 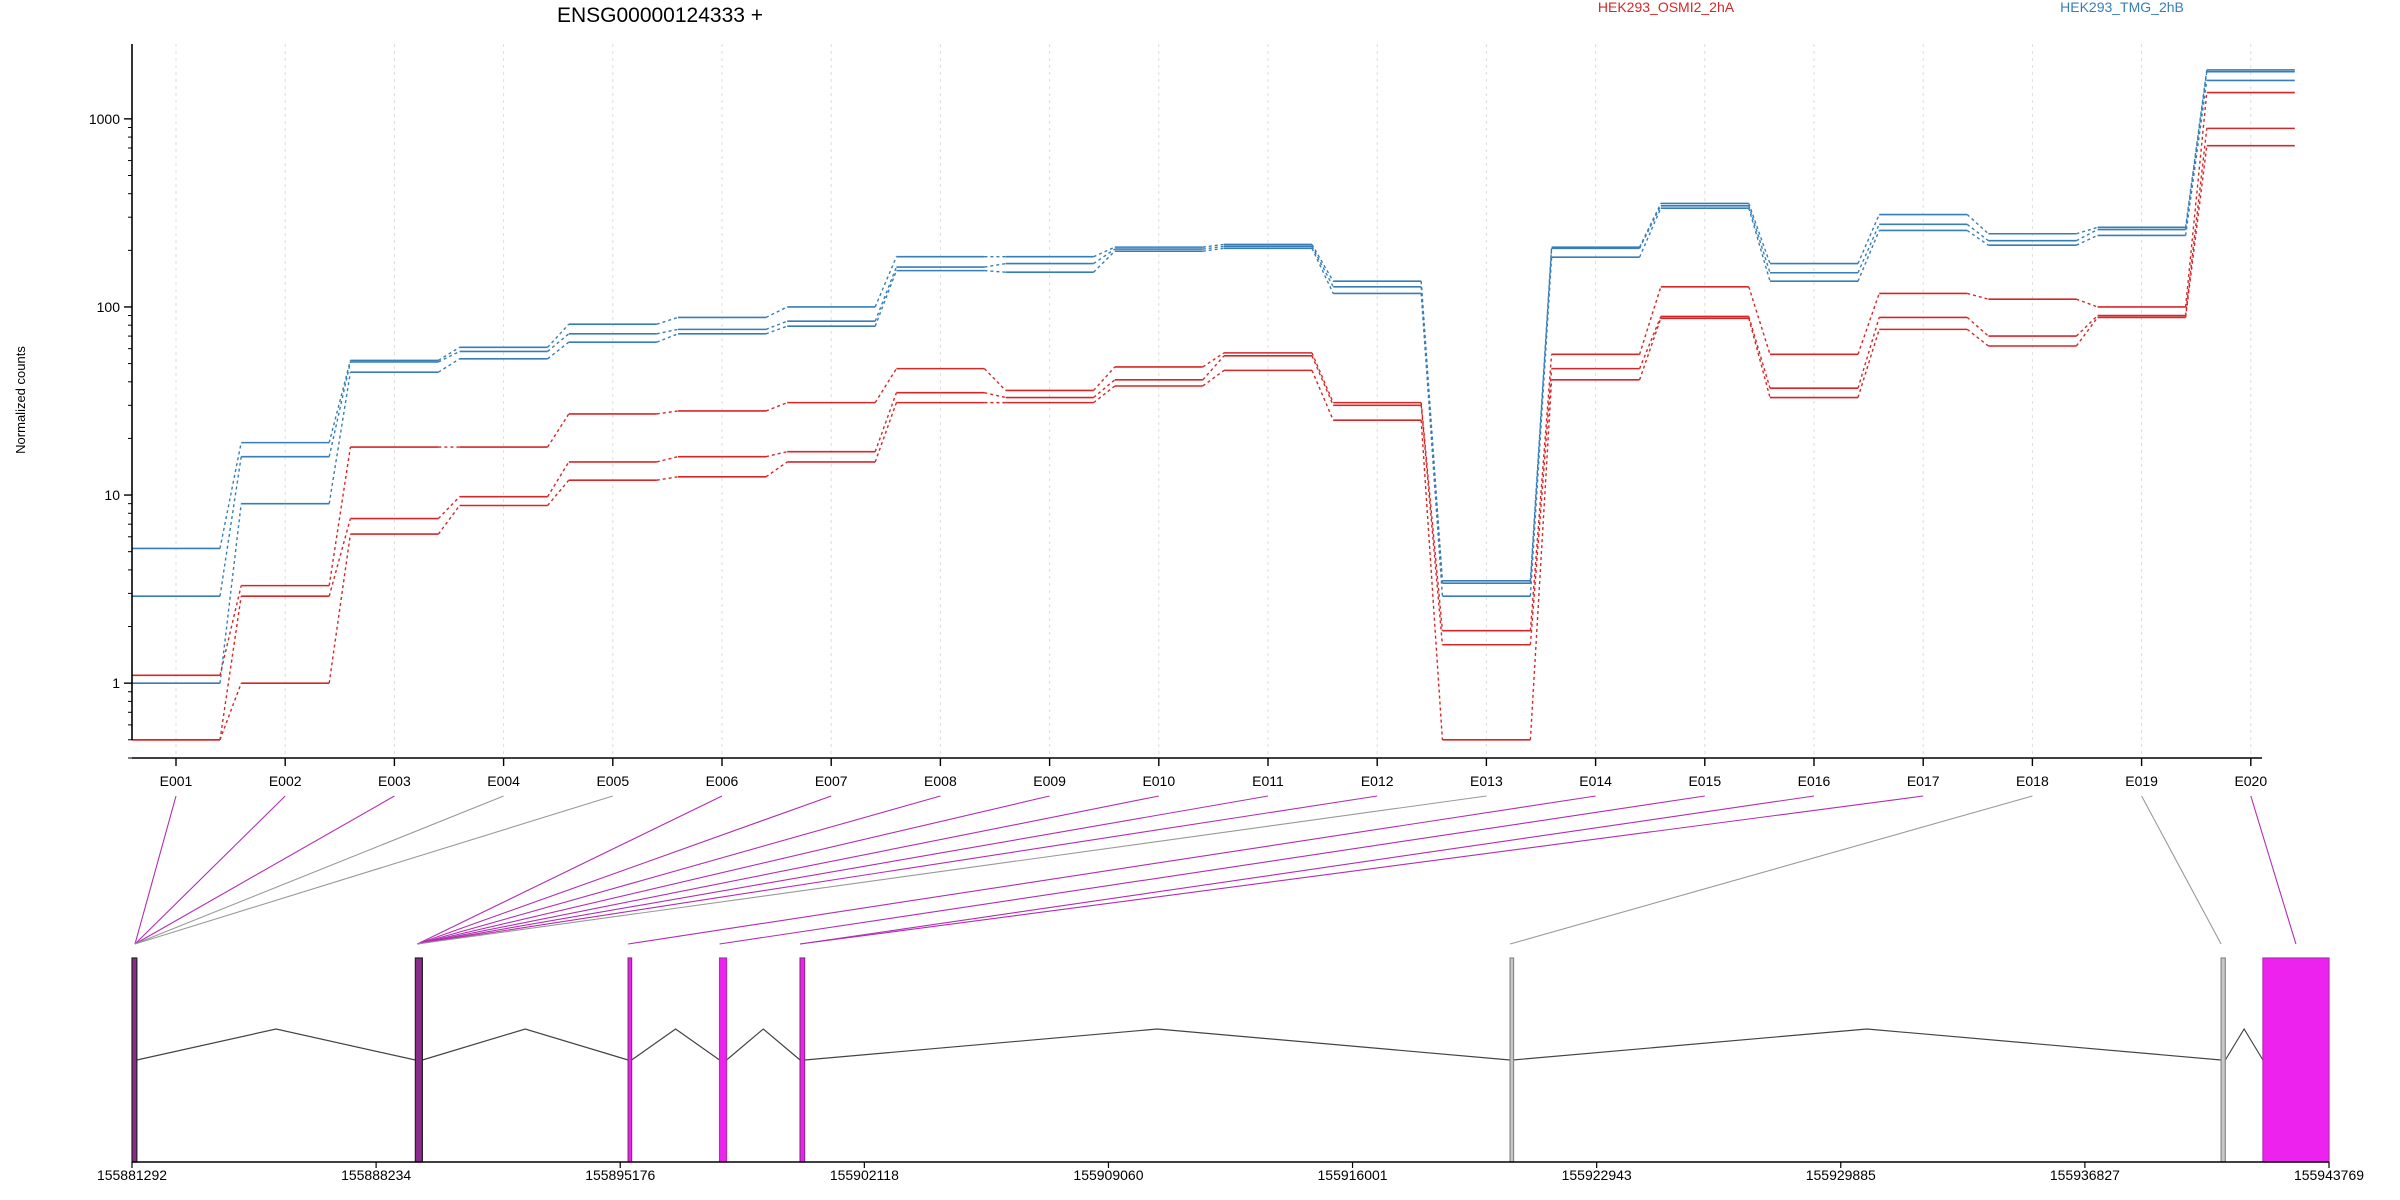 I want to click on x-tick-label: E010, so click(x=1158, y=781).